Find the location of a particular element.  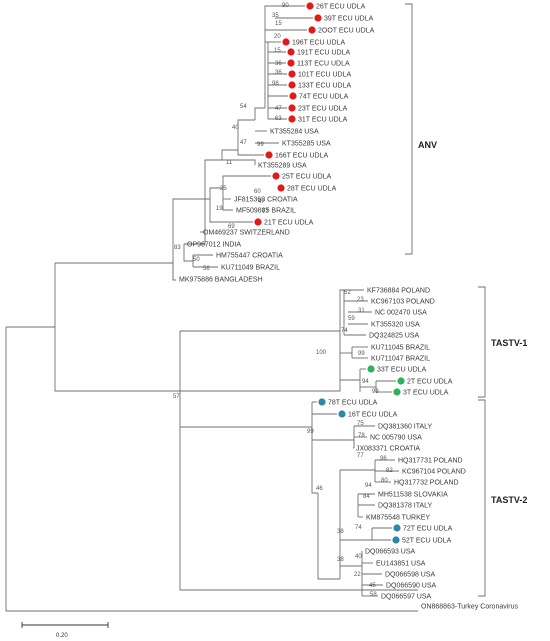

leaf-label: 133T ECU UDLA is located at coordinates (325, 86).